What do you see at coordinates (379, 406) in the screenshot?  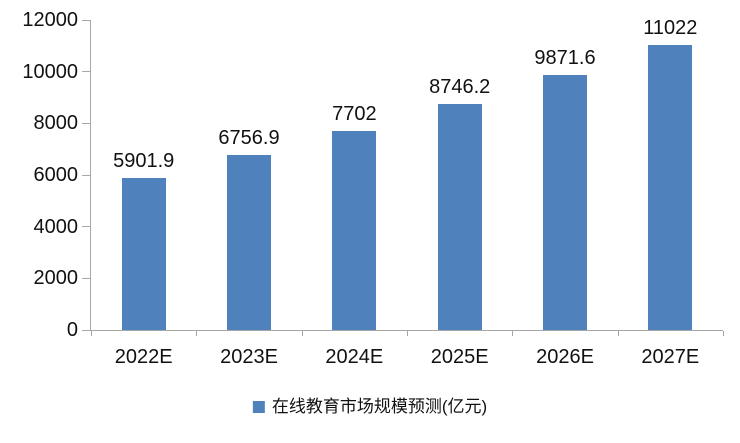 I see `legend-label: 在线教育市场规模预测(亿元)` at bounding box center [379, 406].